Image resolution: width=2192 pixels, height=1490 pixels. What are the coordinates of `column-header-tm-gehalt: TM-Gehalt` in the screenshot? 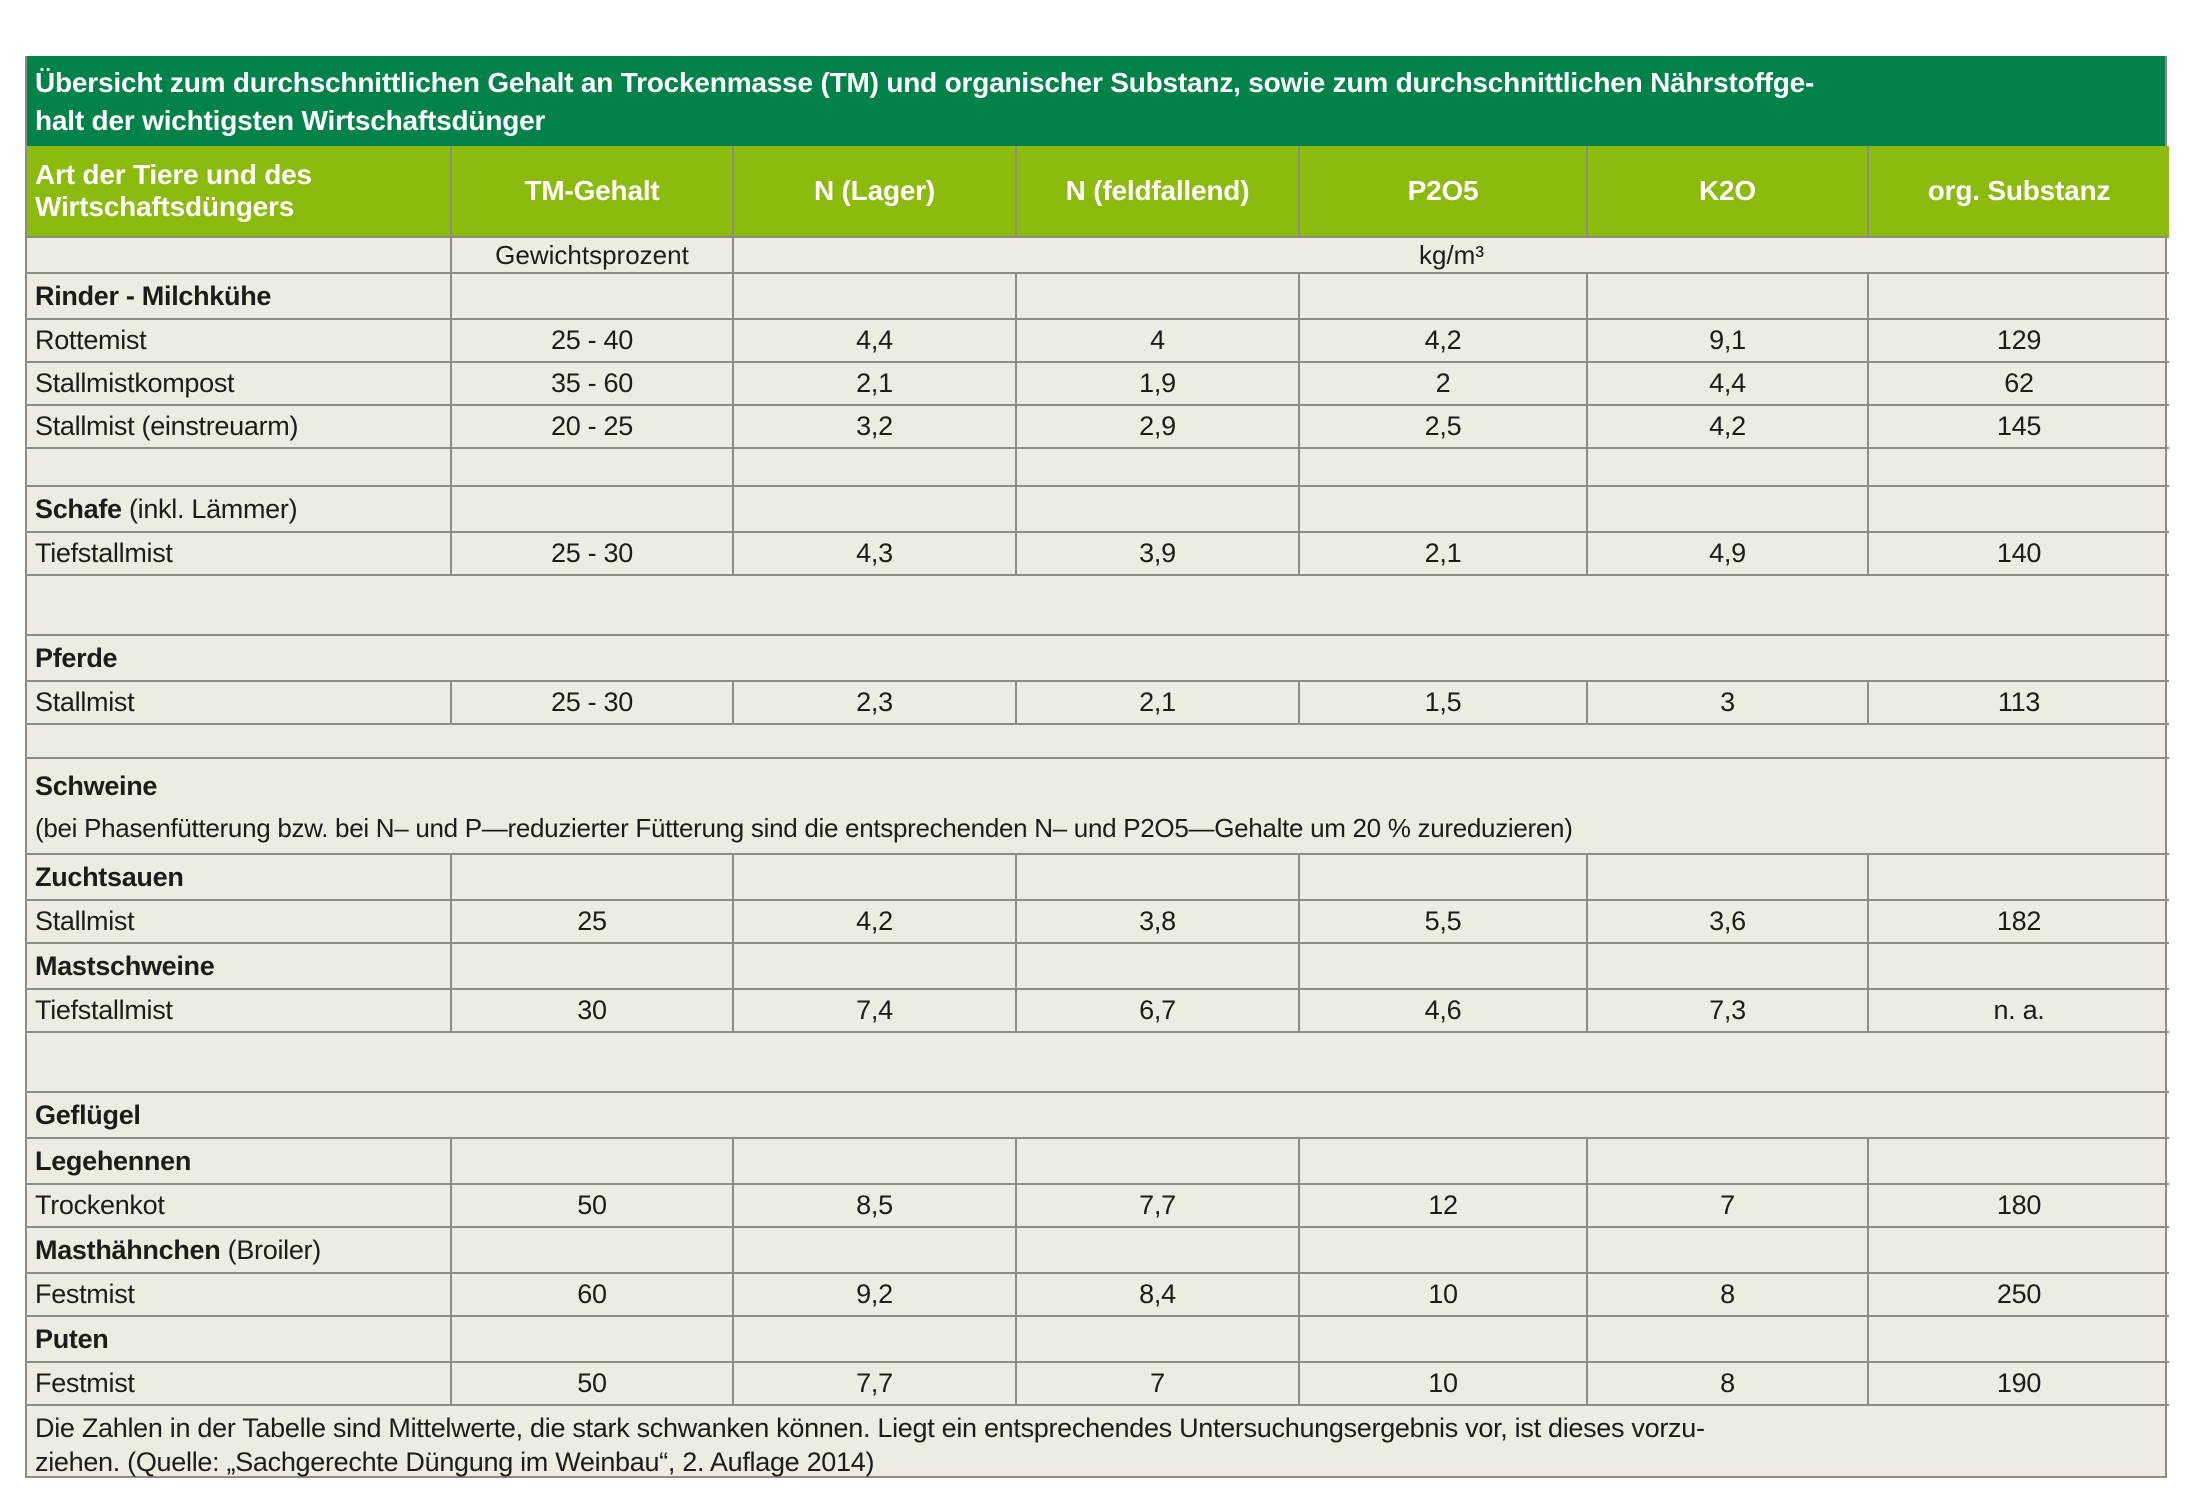 It's located at (591, 192).